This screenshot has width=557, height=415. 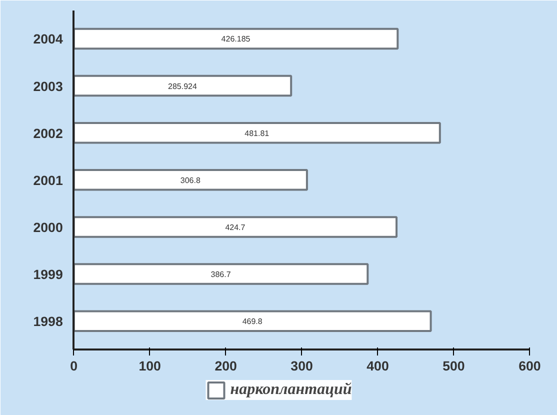 I want to click on y-tick-label: 2004, so click(x=48, y=39).